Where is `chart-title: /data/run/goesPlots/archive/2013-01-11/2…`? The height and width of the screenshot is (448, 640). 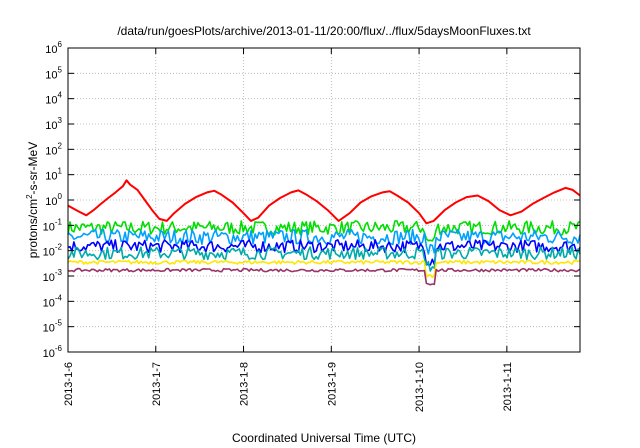 chart-title: /data/run/goesPlots/archive/2013-01-11/2… is located at coordinates (324, 31).